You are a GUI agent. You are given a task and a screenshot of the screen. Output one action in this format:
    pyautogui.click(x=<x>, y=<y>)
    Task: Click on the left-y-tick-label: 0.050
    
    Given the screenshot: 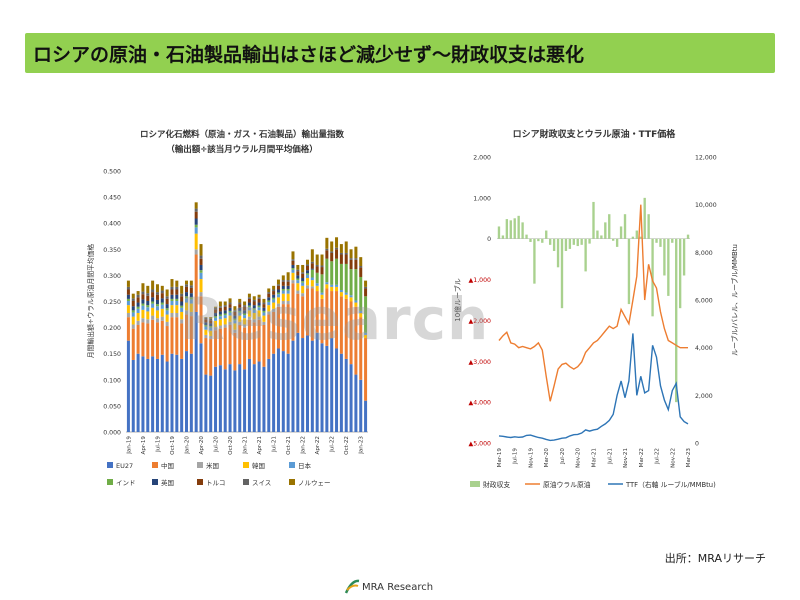 What is the action you would take?
    pyautogui.click(x=112, y=406)
    